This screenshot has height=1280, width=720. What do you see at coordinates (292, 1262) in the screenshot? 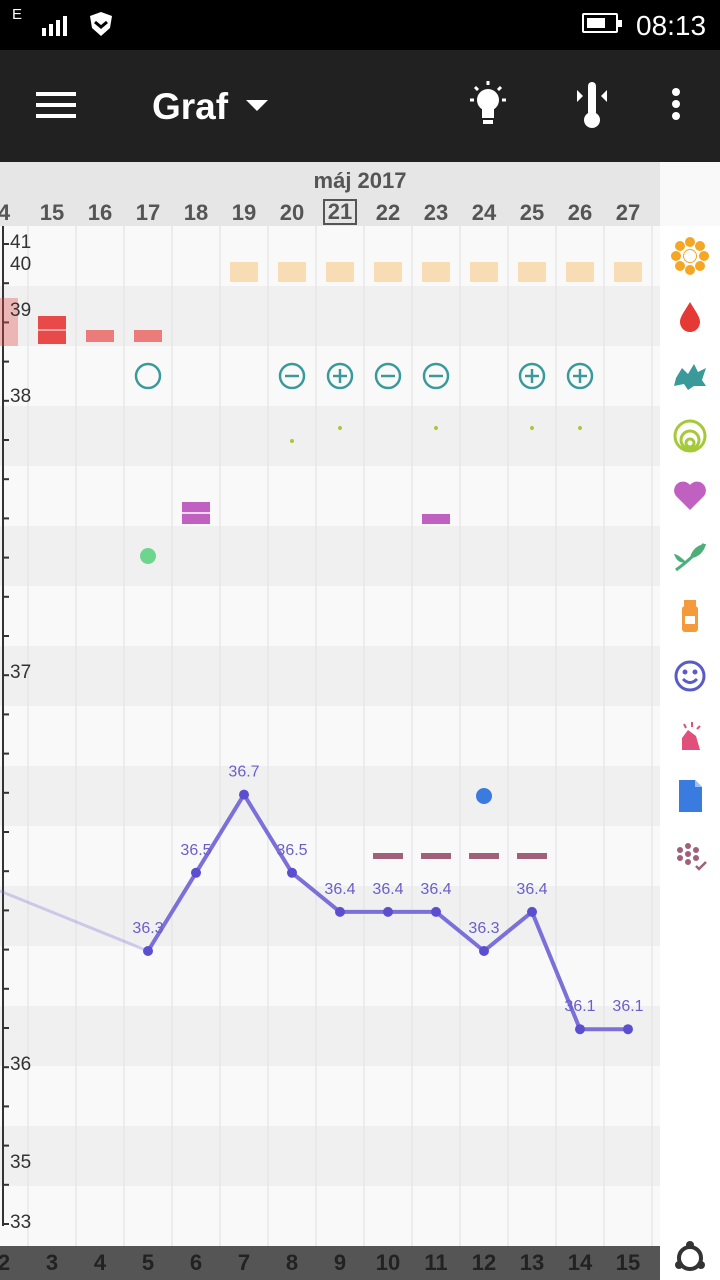
I see `cycle-day-label: 8` at bounding box center [292, 1262].